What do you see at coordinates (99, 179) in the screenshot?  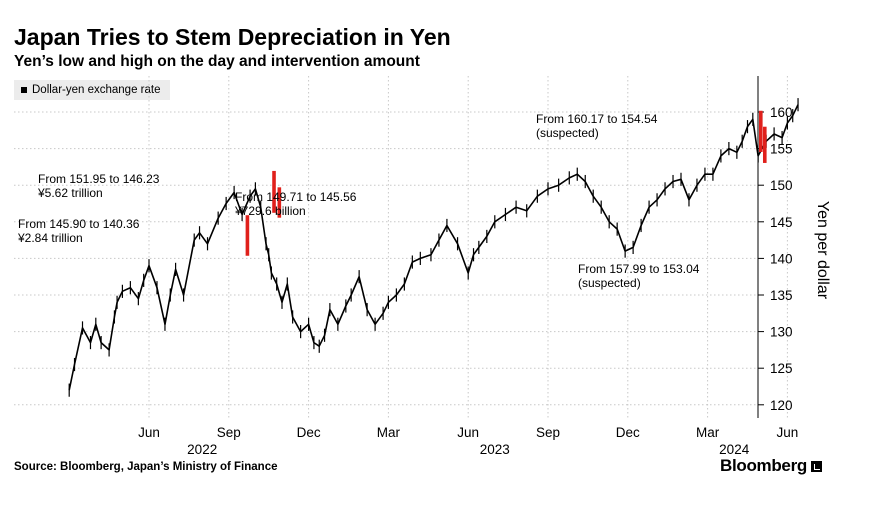 I see `annotation-intervention-2-label: From 151.95 to 146.23` at bounding box center [99, 179].